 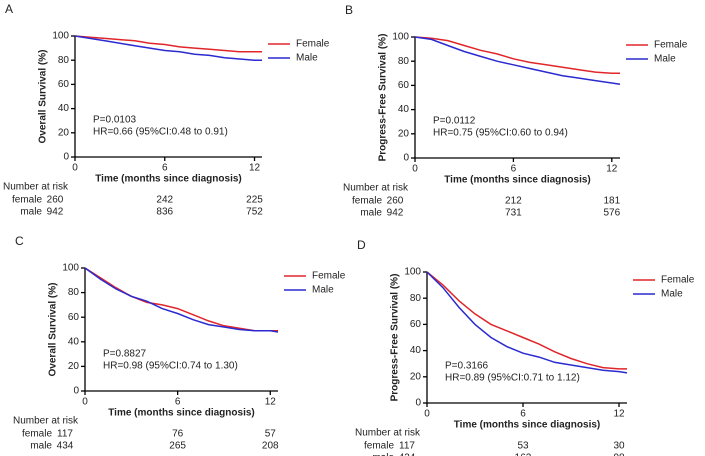 What do you see at coordinates (53, 330) in the screenshot?
I see `y-axis-label: Overall Survival (%)` at bounding box center [53, 330].